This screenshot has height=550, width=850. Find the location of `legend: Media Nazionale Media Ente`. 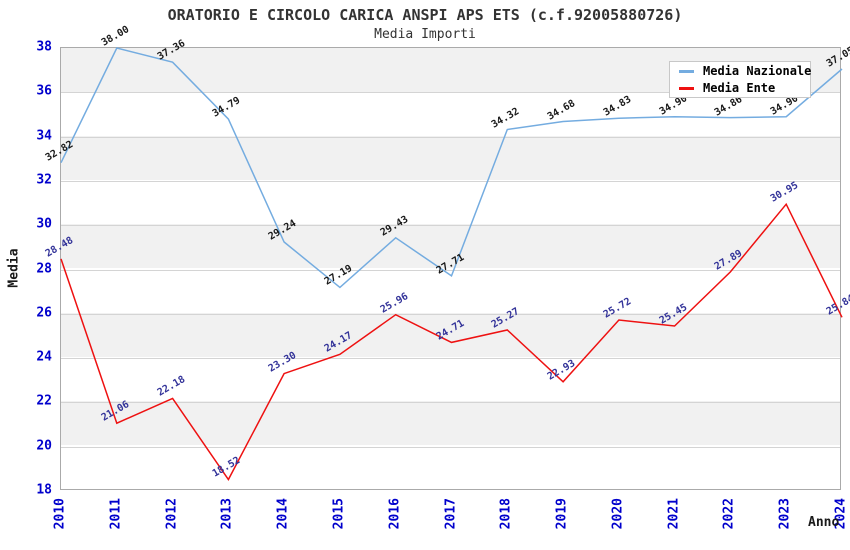

legend: Media Nazionale Media Ente is located at coordinates (740, 79).